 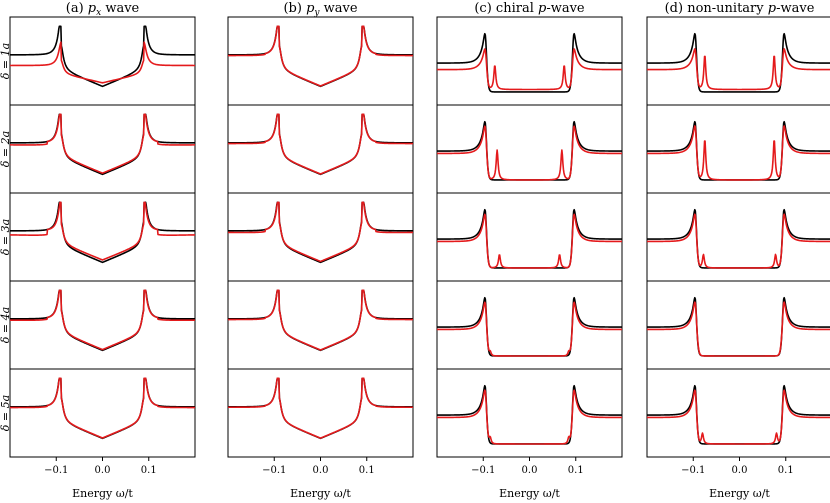 What do you see at coordinates (6, 325) in the screenshot?
I see `row-label: δ = 4a` at bounding box center [6, 325].